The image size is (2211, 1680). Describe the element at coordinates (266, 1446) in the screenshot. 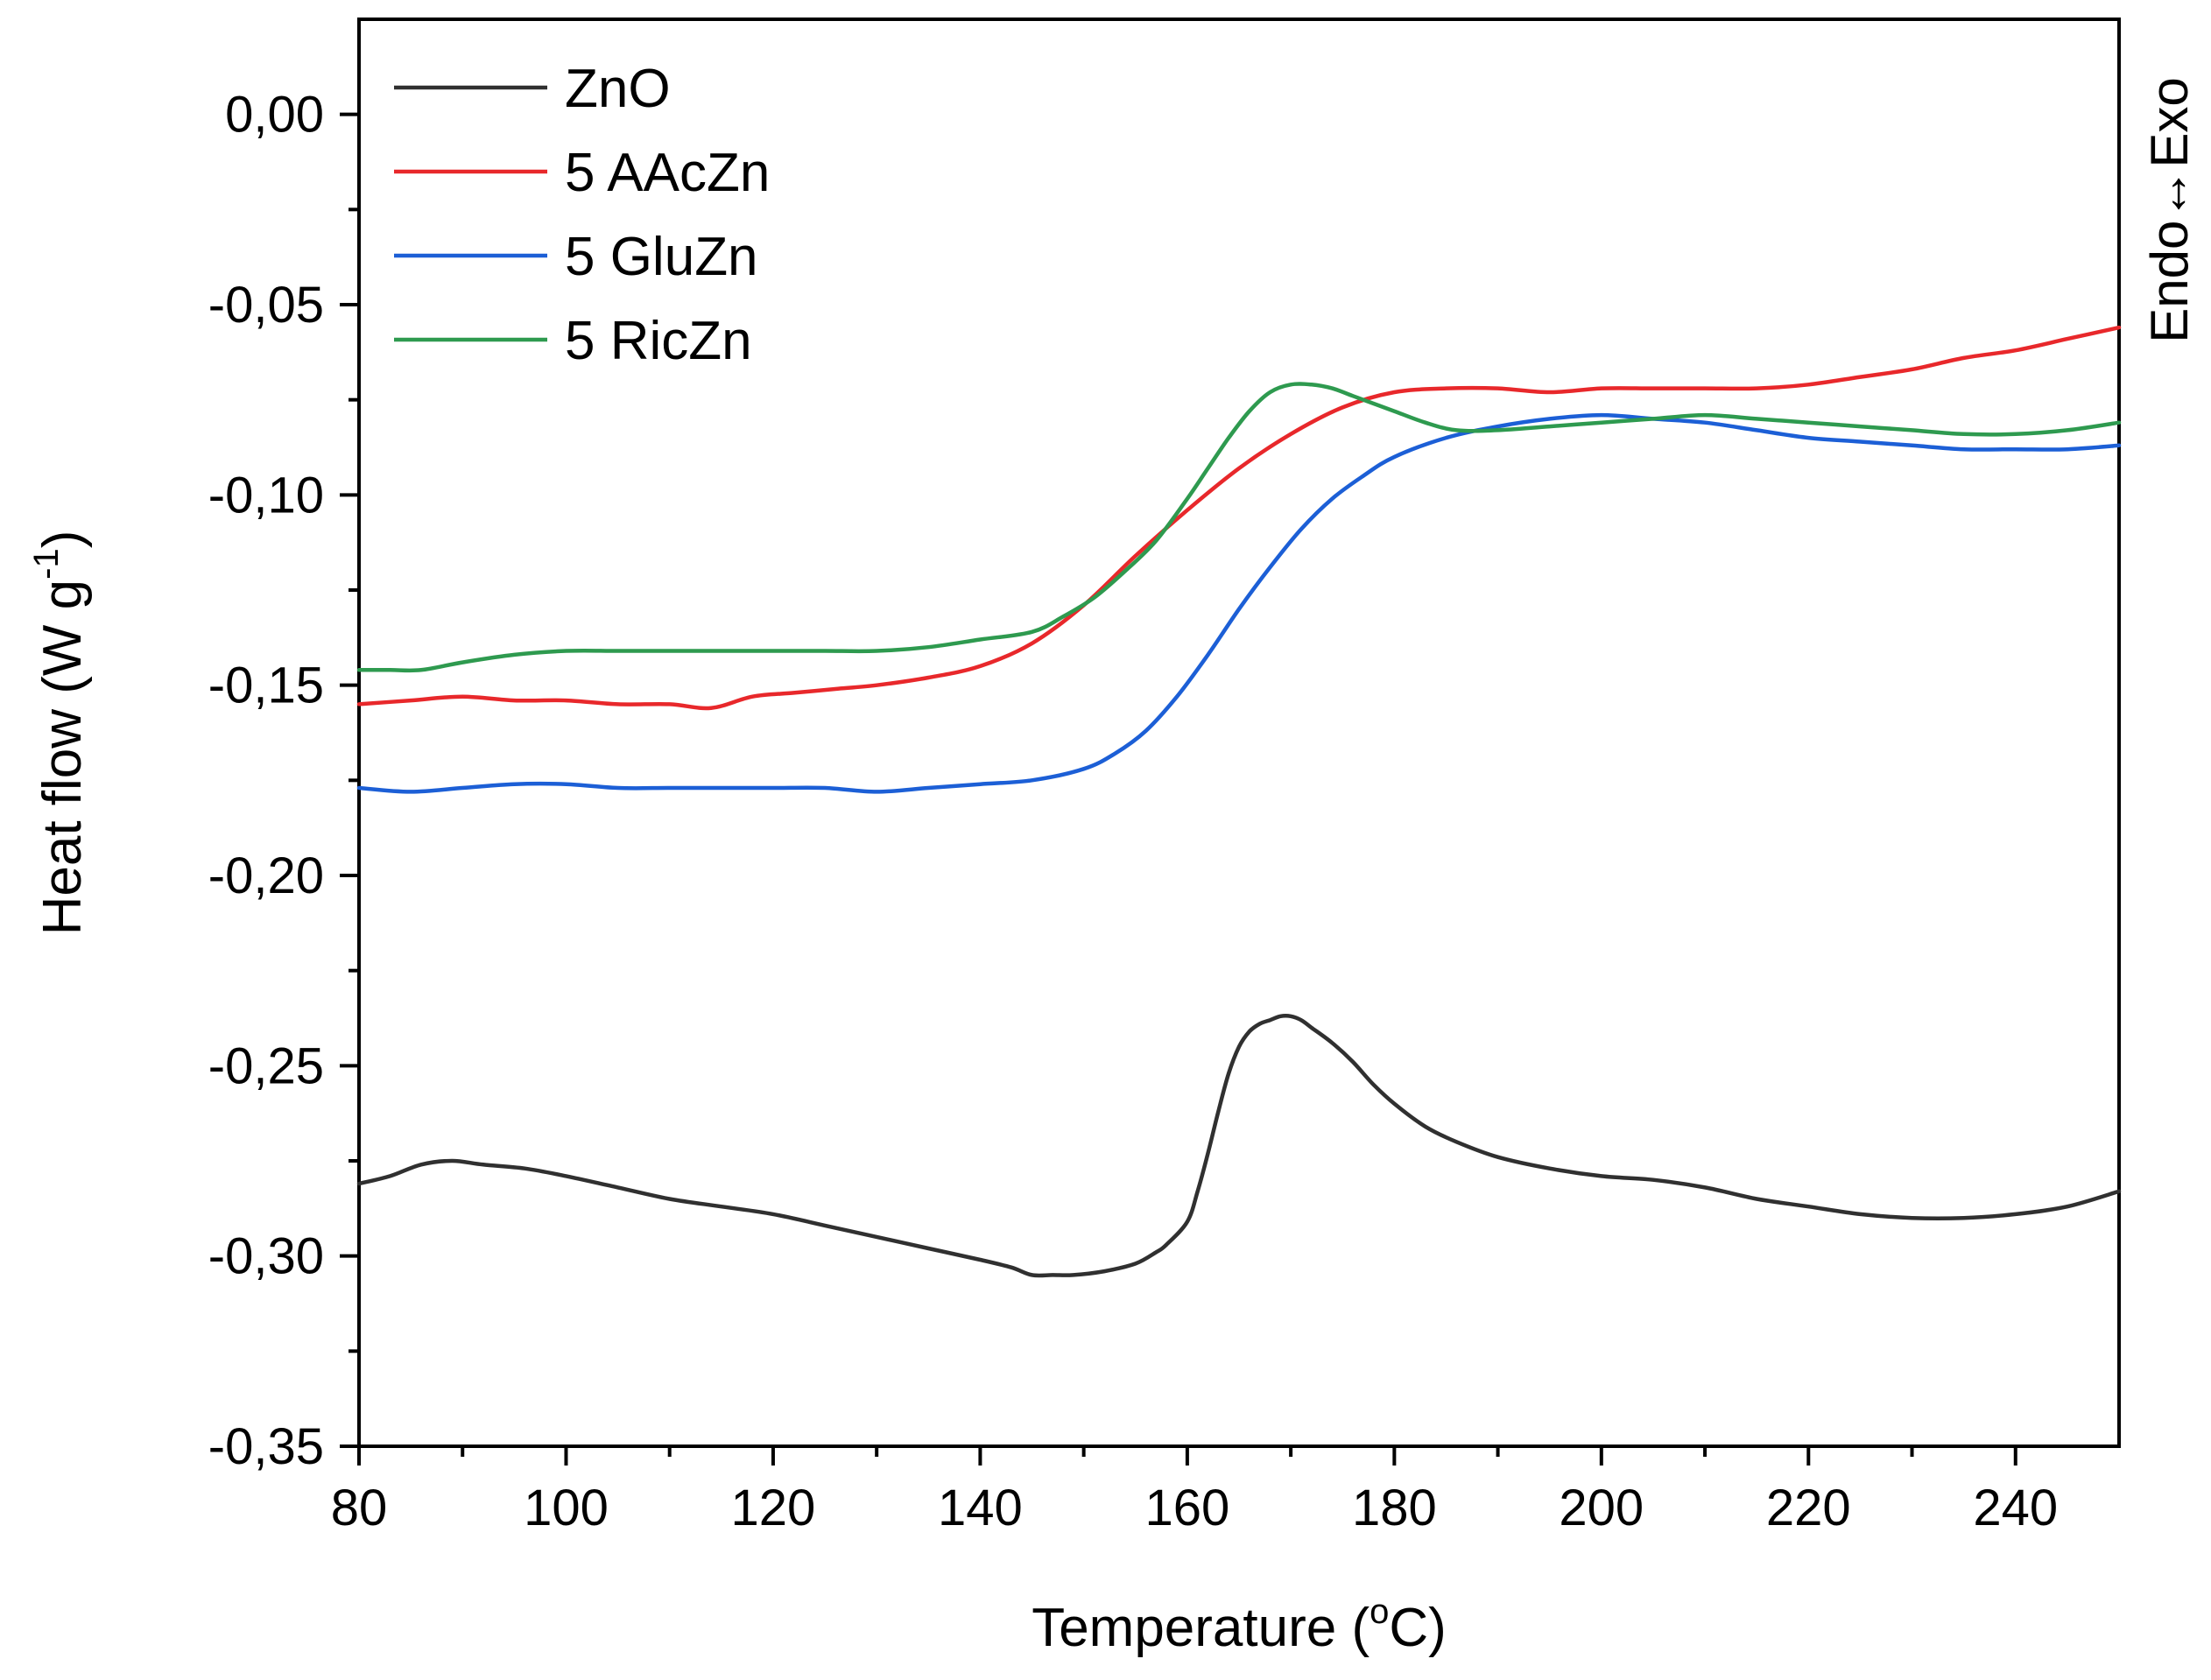

I see `y-tick-label: -0,35` at that location.